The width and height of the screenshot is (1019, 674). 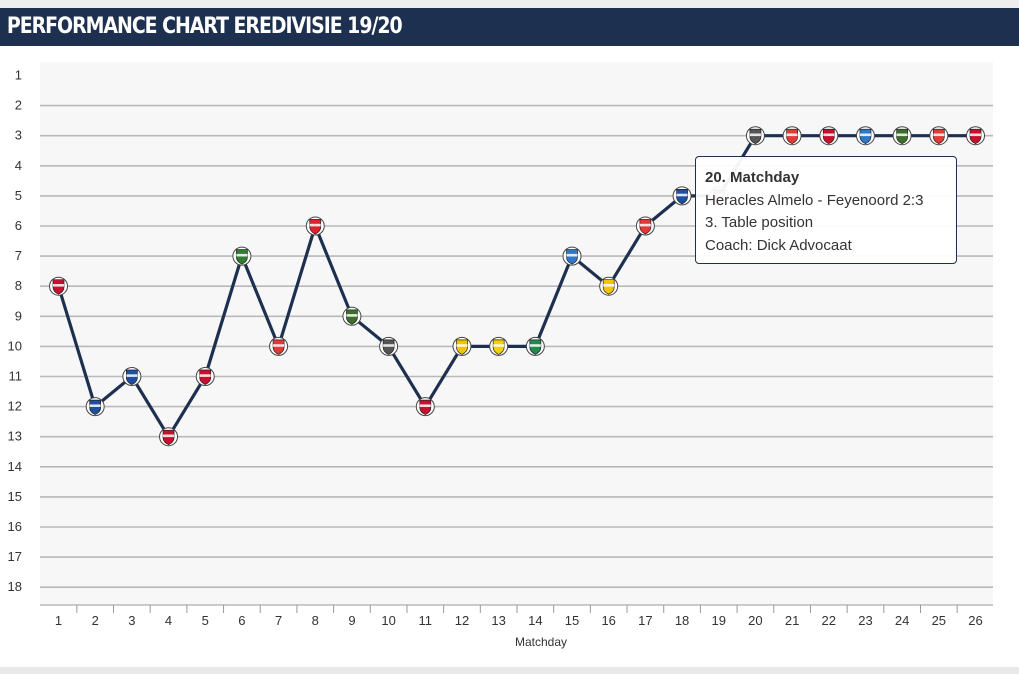 What do you see at coordinates (645, 620) in the screenshot?
I see `x-tick-label: 17` at bounding box center [645, 620].